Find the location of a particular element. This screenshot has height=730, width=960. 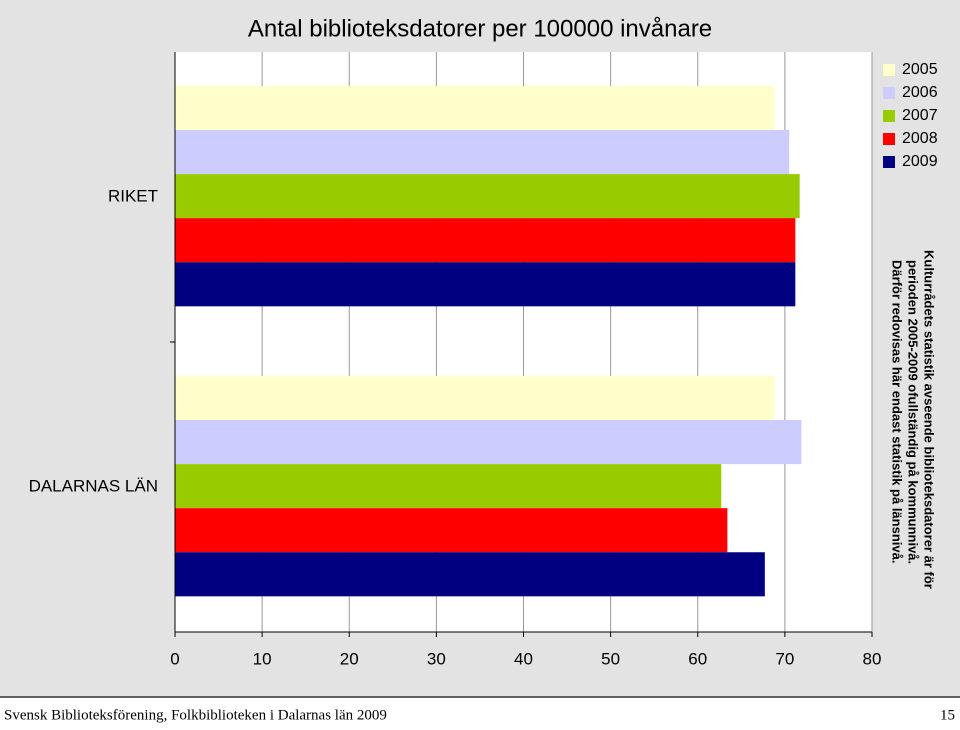

page-number: 15 is located at coordinates (947, 715).